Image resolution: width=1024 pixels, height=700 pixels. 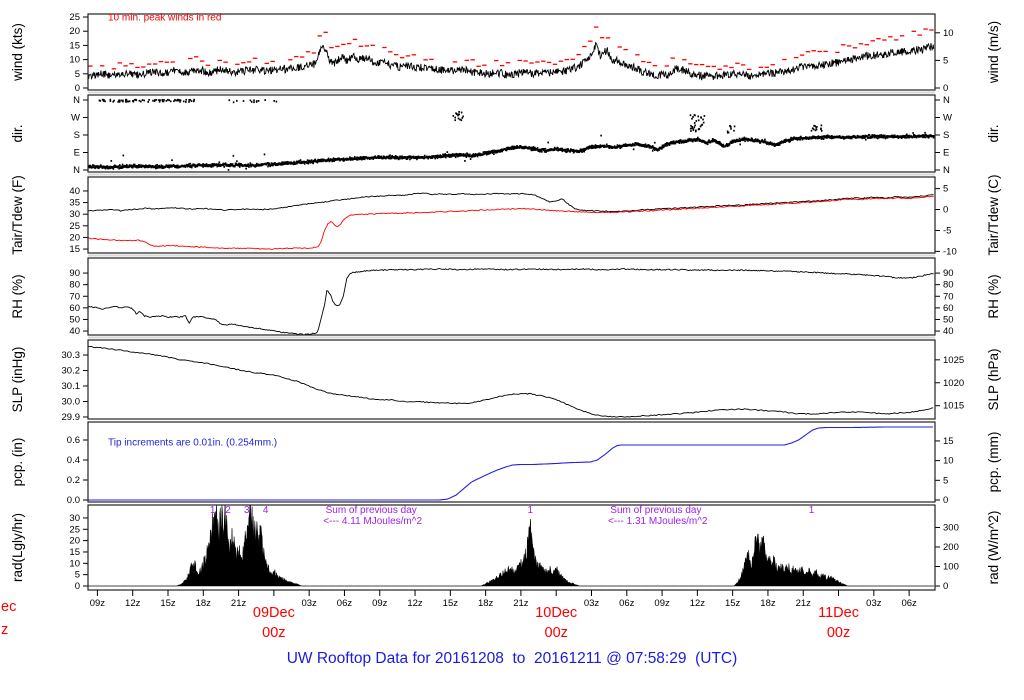 I want to click on rad-mark-4: 4, so click(x=266, y=510).